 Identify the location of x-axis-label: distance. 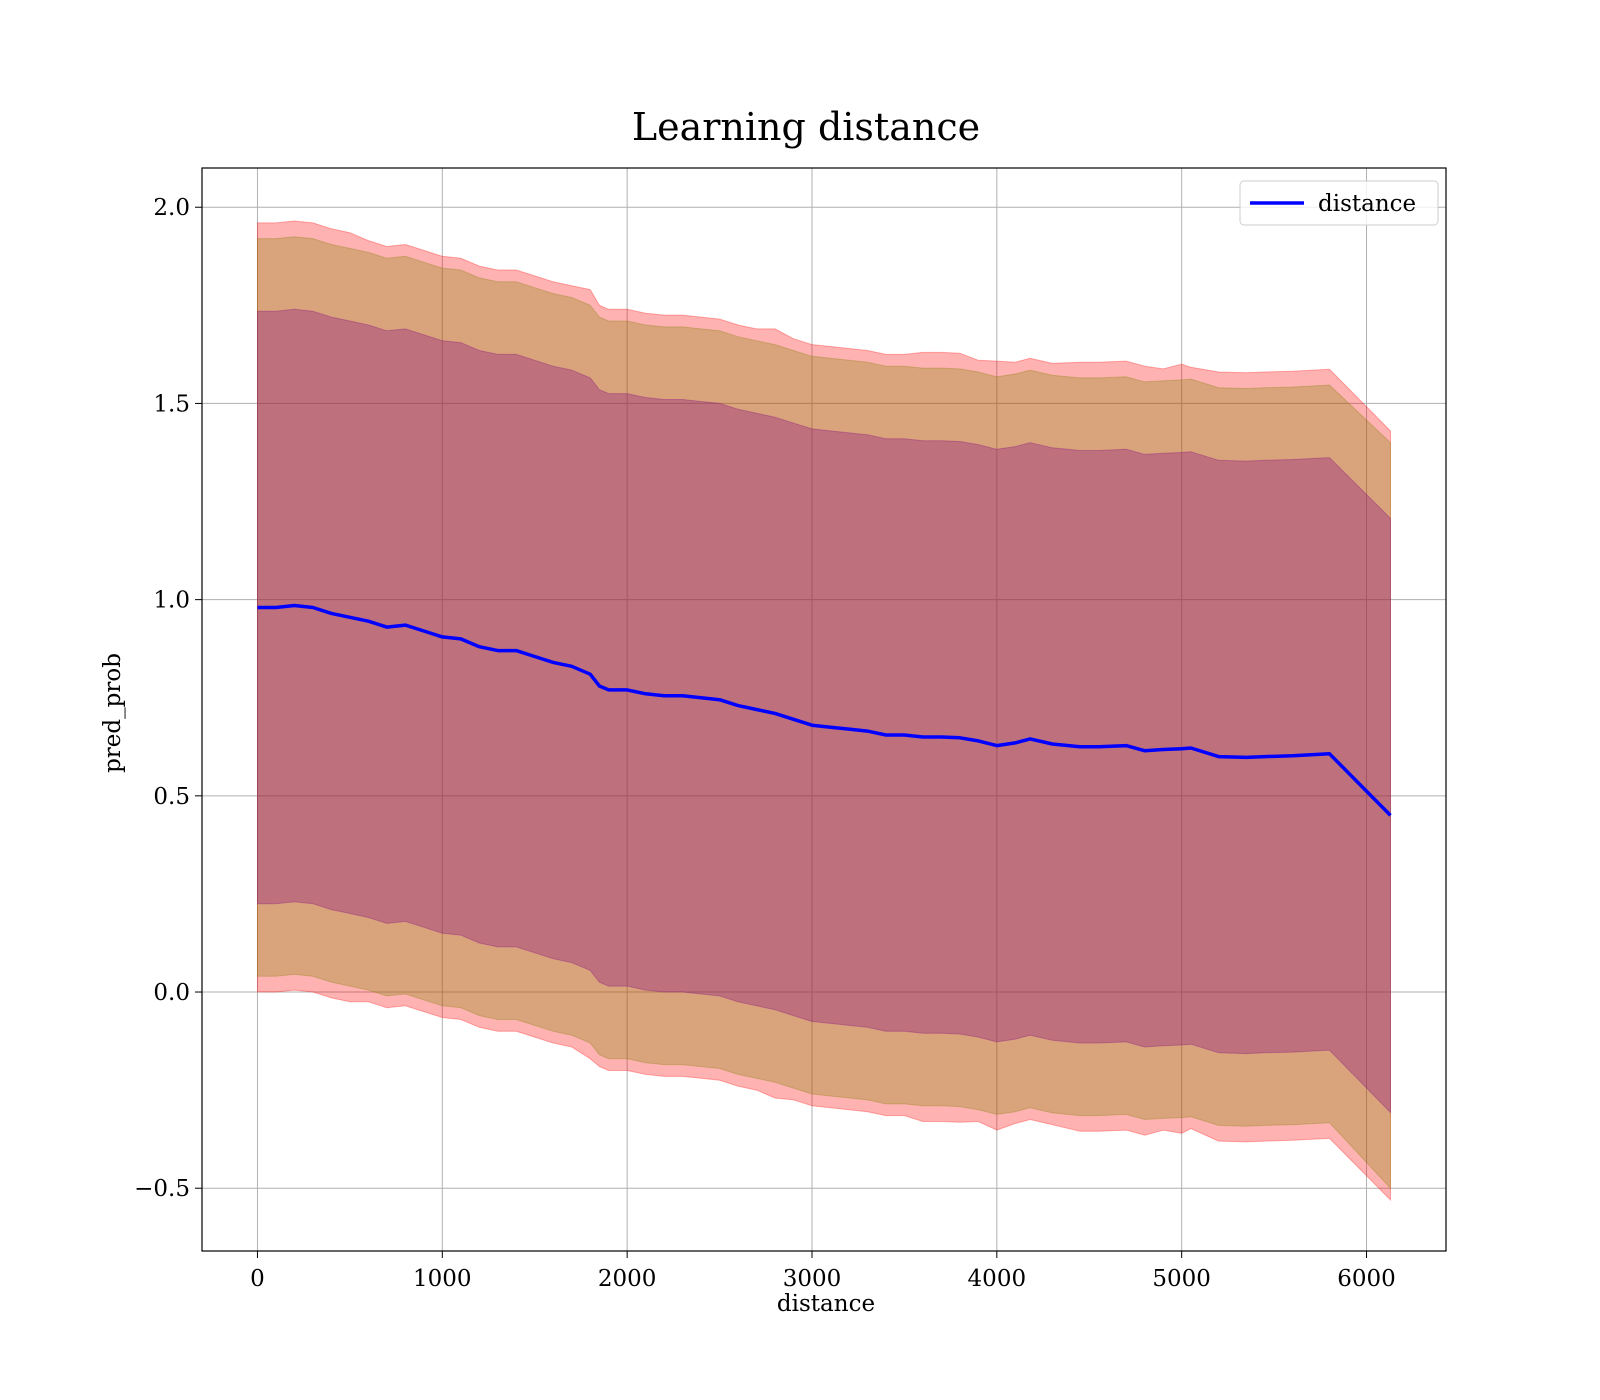
(826, 1304).